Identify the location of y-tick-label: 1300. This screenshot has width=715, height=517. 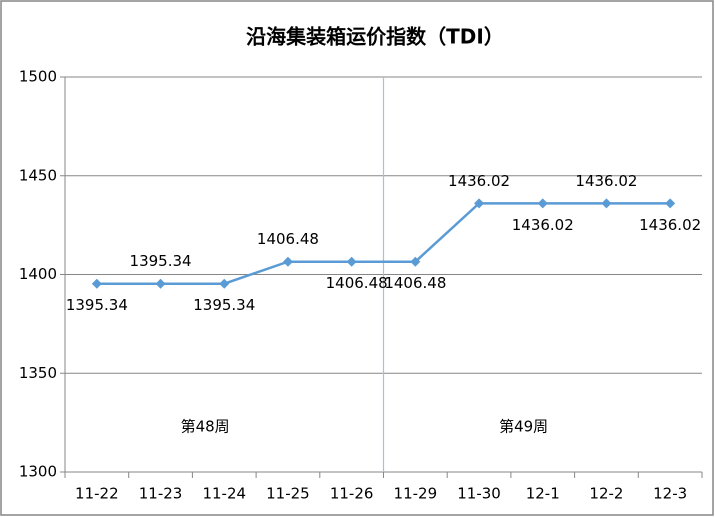
(38, 472).